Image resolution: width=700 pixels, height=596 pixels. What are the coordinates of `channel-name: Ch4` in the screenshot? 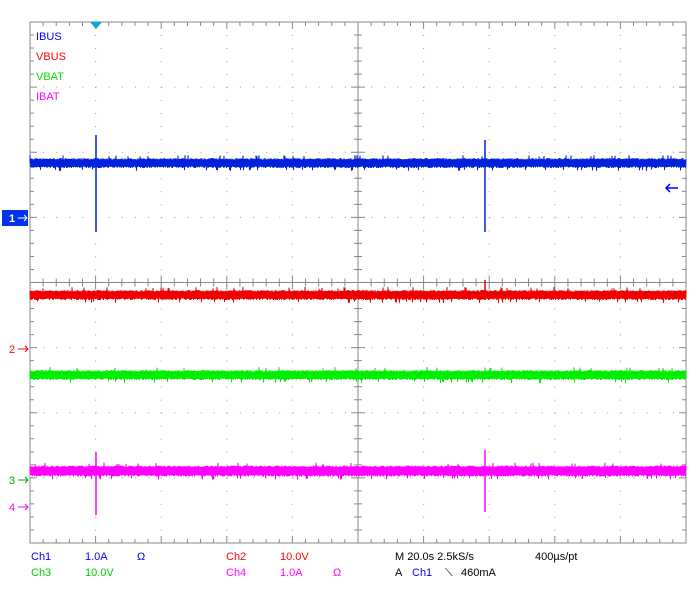 It's located at (236, 573).